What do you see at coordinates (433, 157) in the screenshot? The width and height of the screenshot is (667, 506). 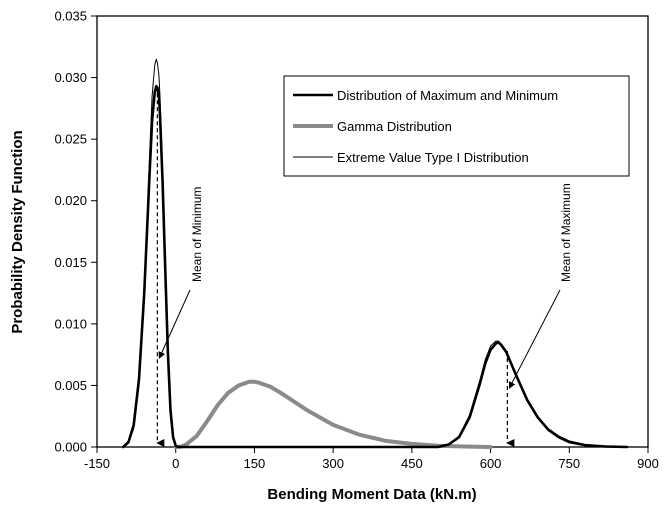 I see `legend-label-ev1: Extreme Value Type I Distribution` at bounding box center [433, 157].